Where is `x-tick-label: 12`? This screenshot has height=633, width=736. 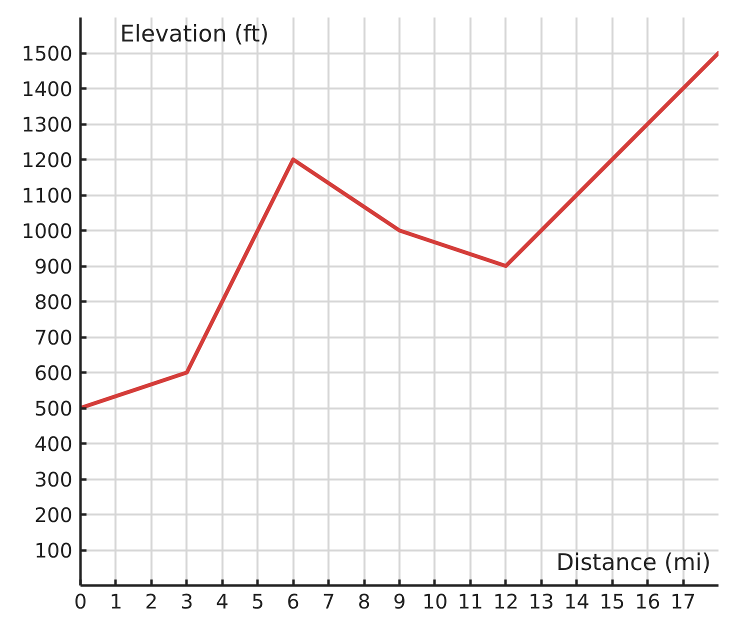 x-tick-label: 12 is located at coordinates (506, 602).